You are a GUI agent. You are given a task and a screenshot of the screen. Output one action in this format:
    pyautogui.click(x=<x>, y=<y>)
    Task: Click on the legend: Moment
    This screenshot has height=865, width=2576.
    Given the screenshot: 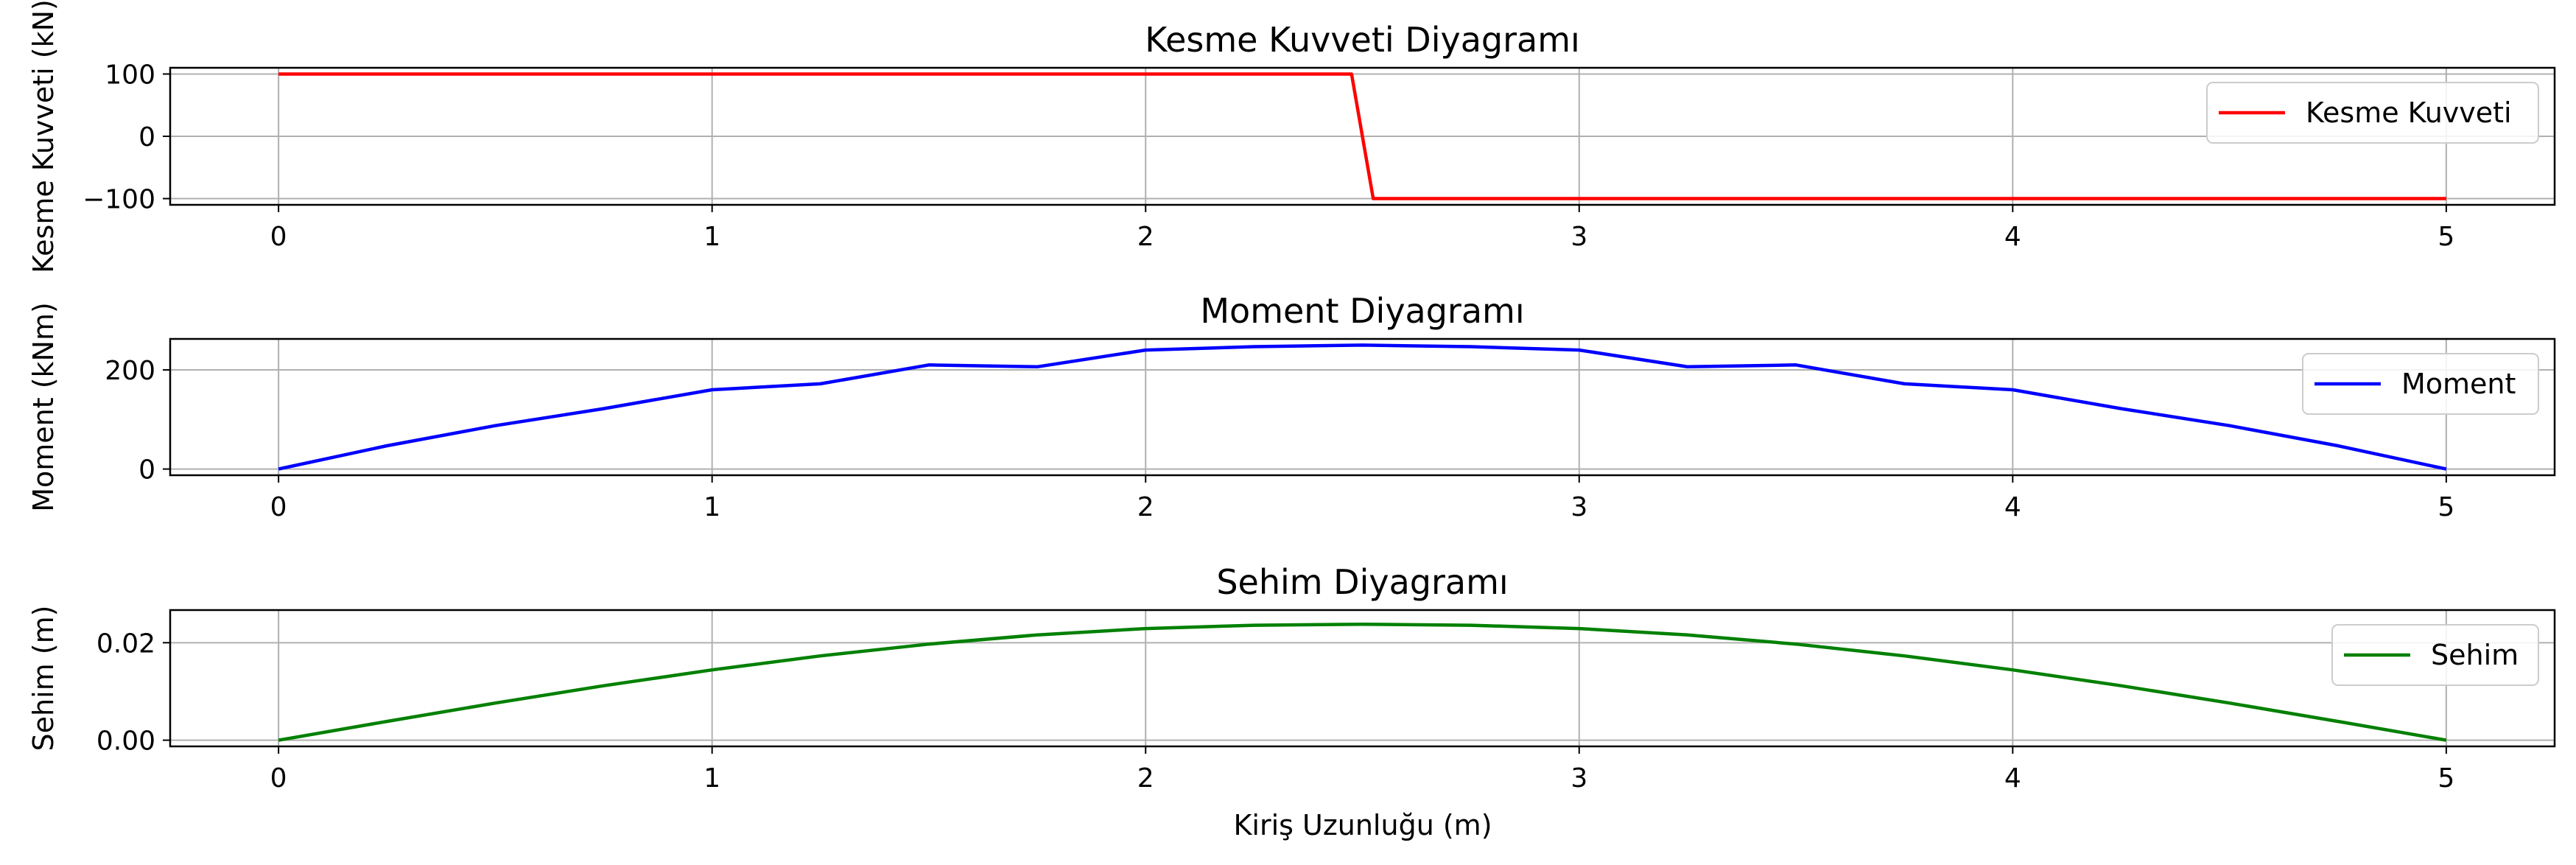 What is the action you would take?
    pyautogui.click(x=2420, y=384)
    